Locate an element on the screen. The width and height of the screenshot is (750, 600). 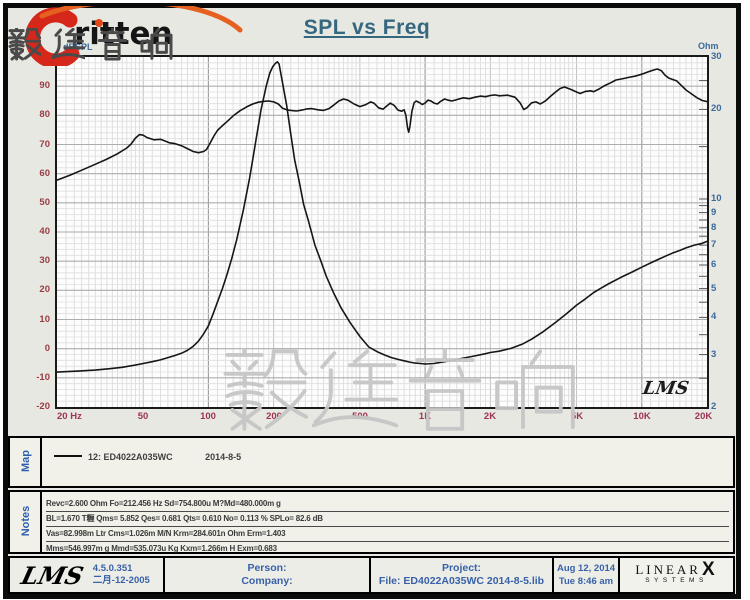
y-right-tick-6: 6 is located at coordinates (714, 264).